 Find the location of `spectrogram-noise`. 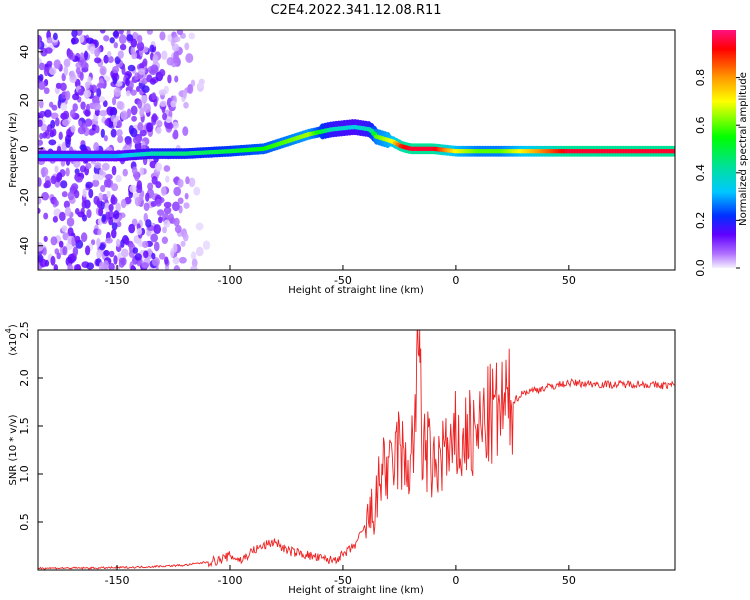

spectrogram-noise is located at coordinates (124, 150).